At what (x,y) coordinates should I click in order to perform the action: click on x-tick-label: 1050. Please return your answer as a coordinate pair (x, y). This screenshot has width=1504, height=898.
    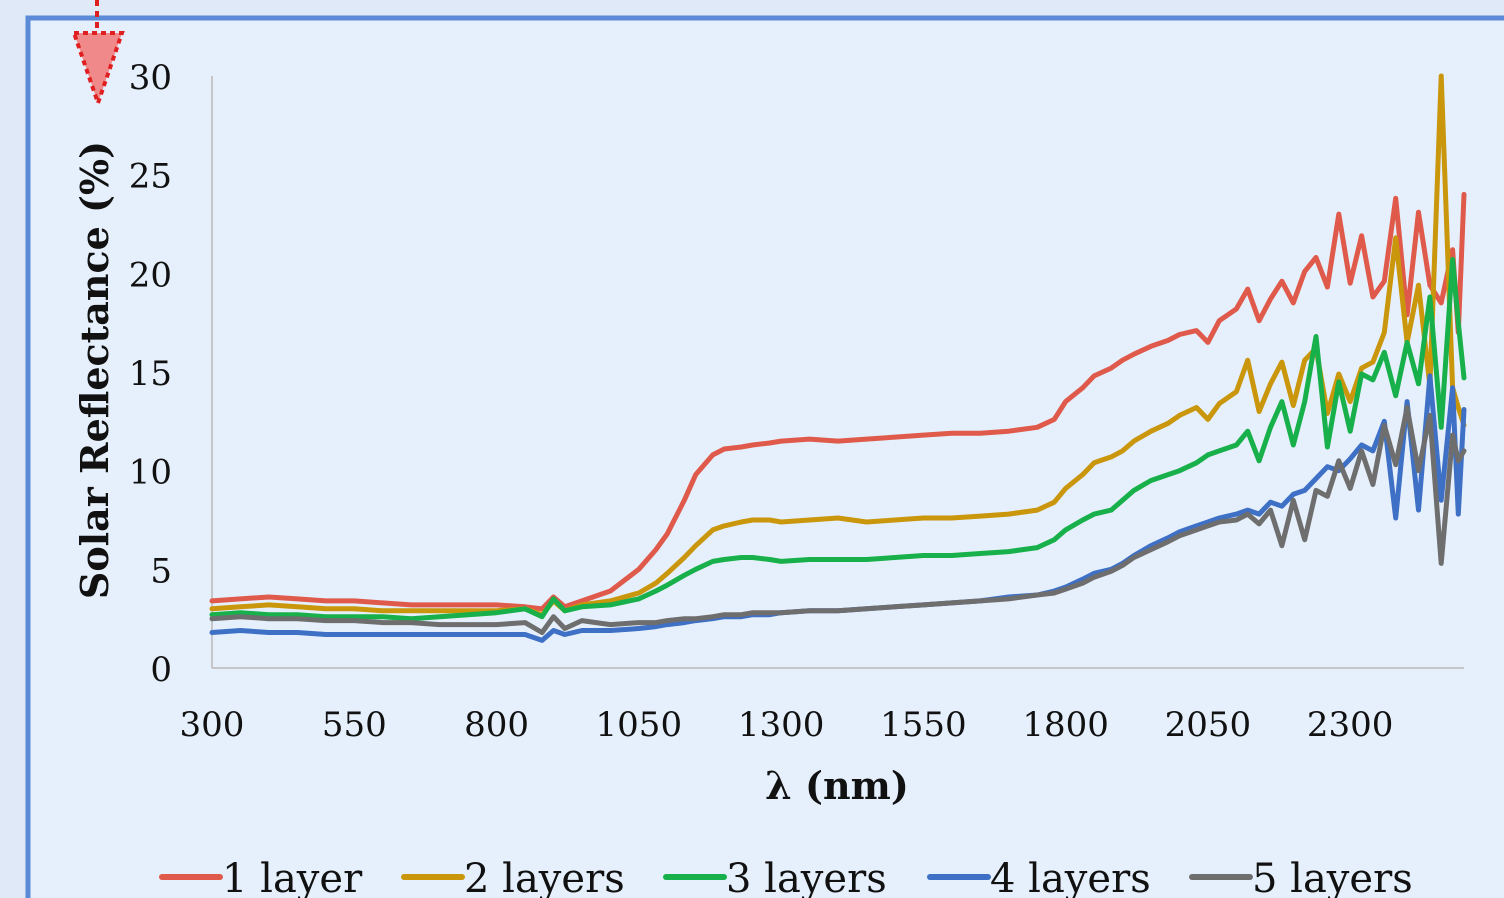
    Looking at the image, I should click on (639, 725).